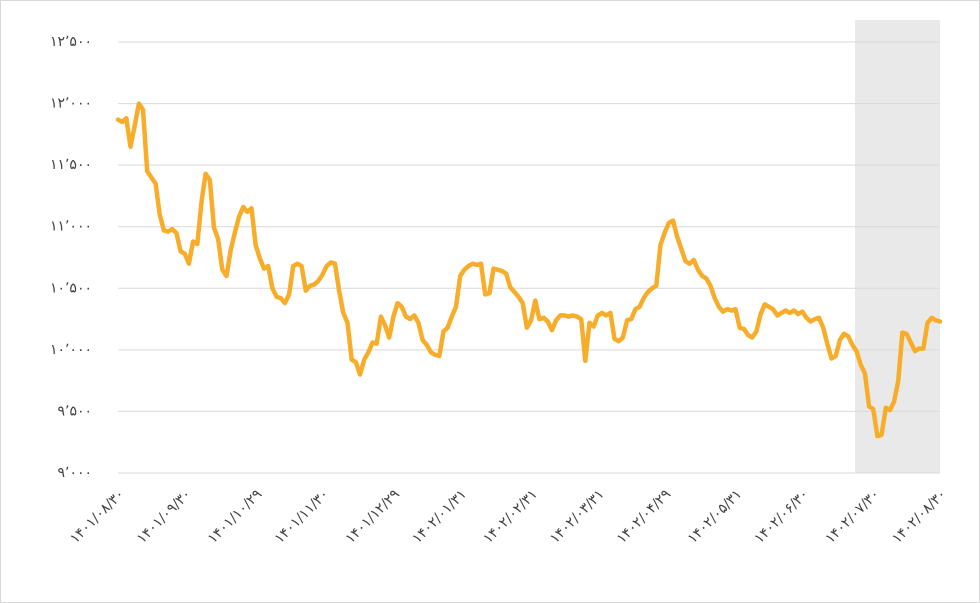 The image size is (980, 603). I want to click on y-tick-label: ۹٬۰۰۰, so click(74, 473).